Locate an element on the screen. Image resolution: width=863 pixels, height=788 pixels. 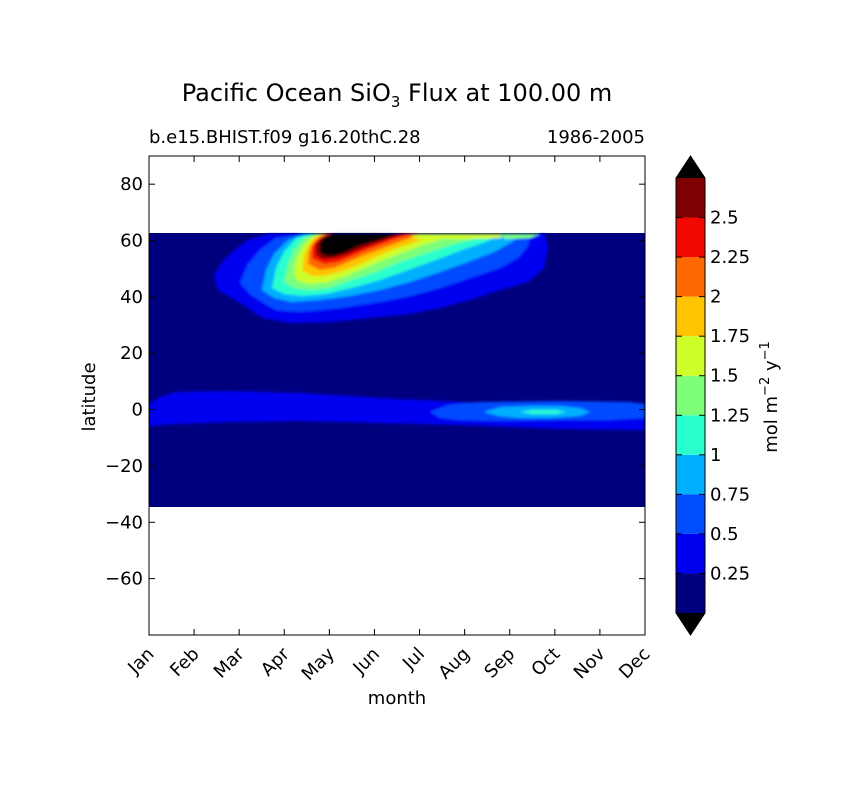
colorbar-tick-label: 1.25 is located at coordinates (730, 415).